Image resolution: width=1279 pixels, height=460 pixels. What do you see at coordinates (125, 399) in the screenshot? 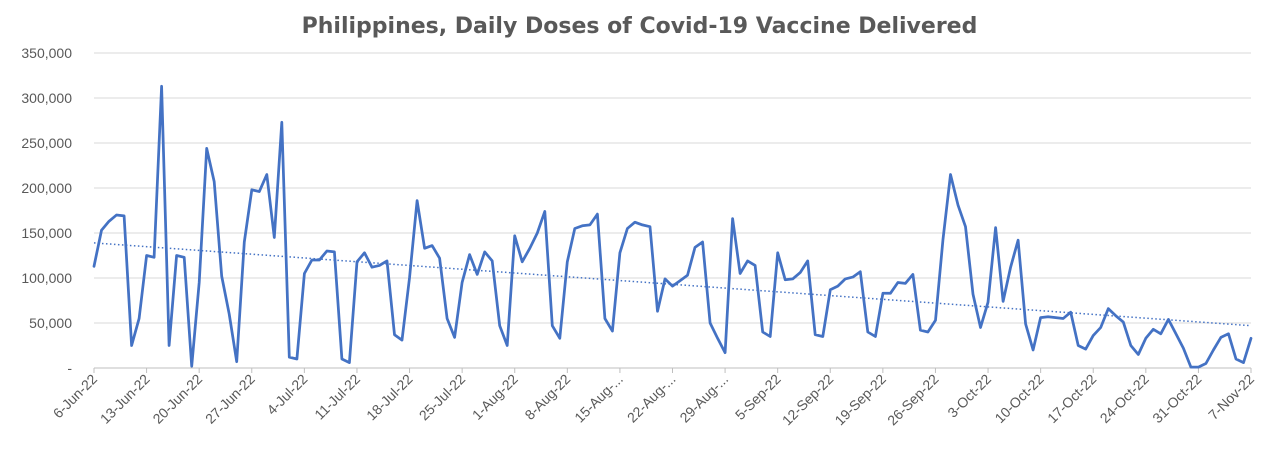
I see `x-tick-label: 13-Jun-22` at bounding box center [125, 399].